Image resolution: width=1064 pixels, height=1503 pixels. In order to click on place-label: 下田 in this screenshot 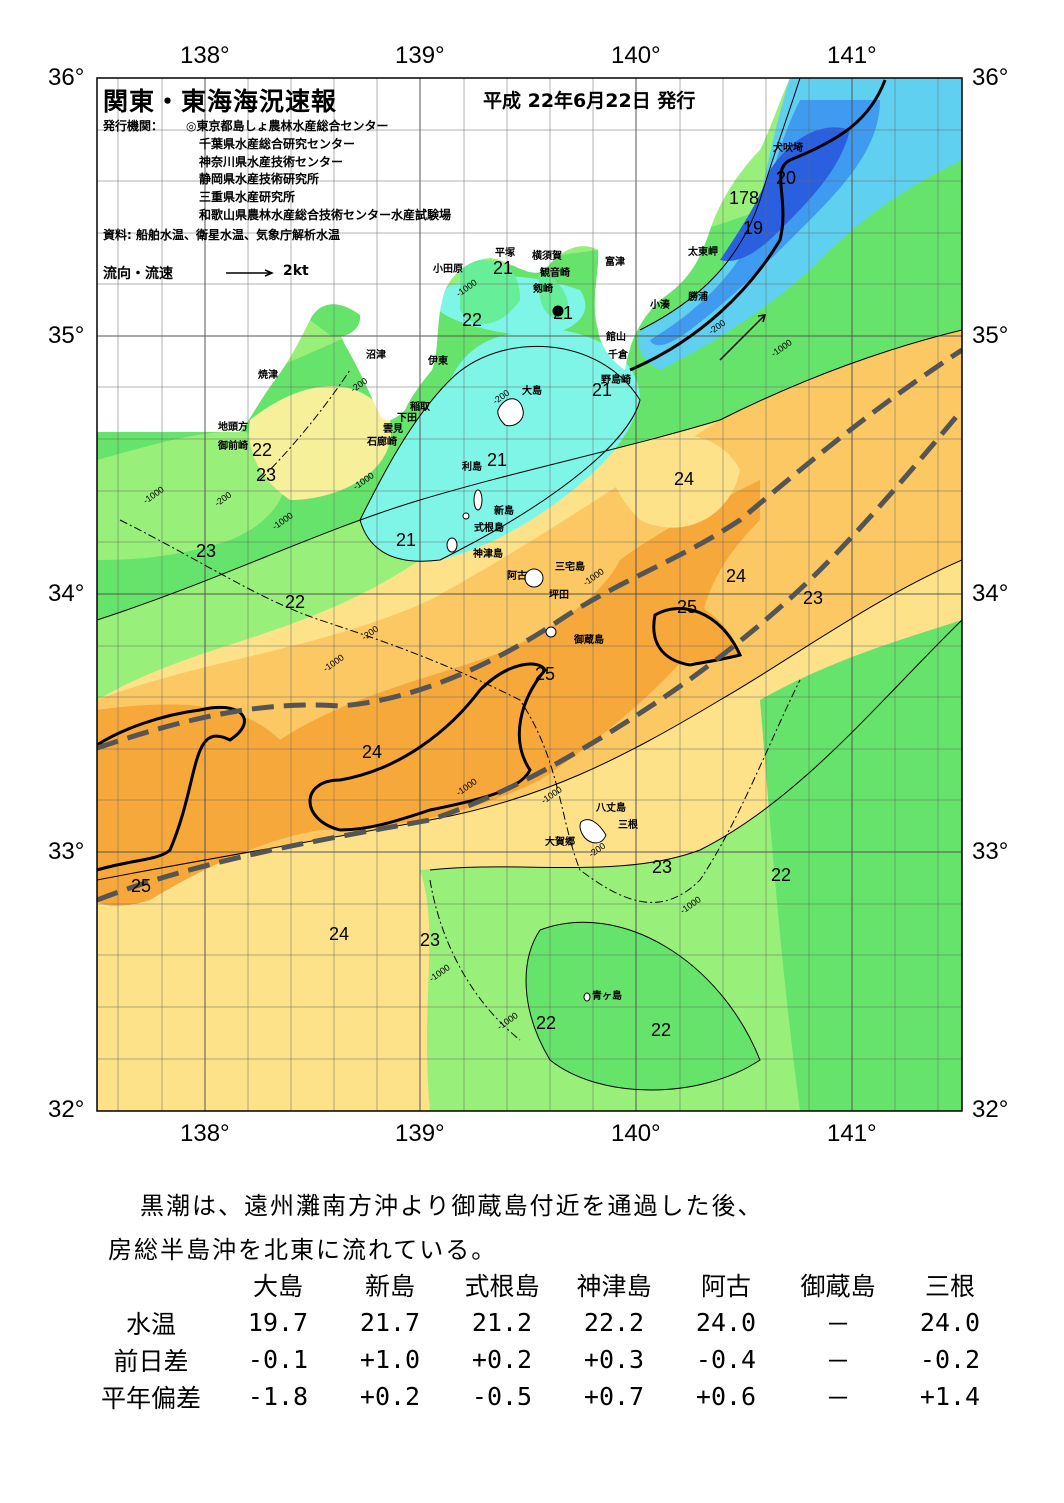, I will do `click(407, 418)`.